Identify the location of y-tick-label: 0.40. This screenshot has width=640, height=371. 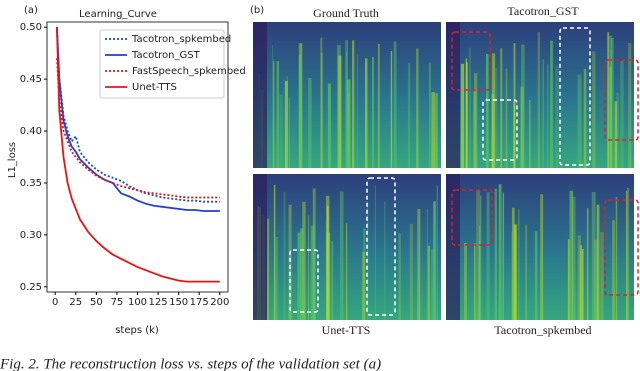
(31, 131).